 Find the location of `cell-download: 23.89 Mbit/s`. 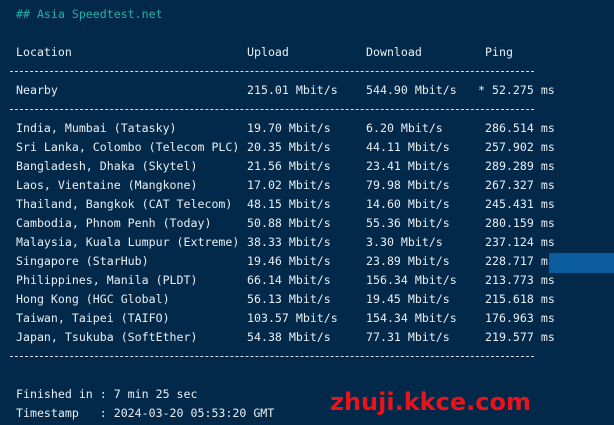

cell-download: 23.89 Mbit/s is located at coordinates (408, 261).